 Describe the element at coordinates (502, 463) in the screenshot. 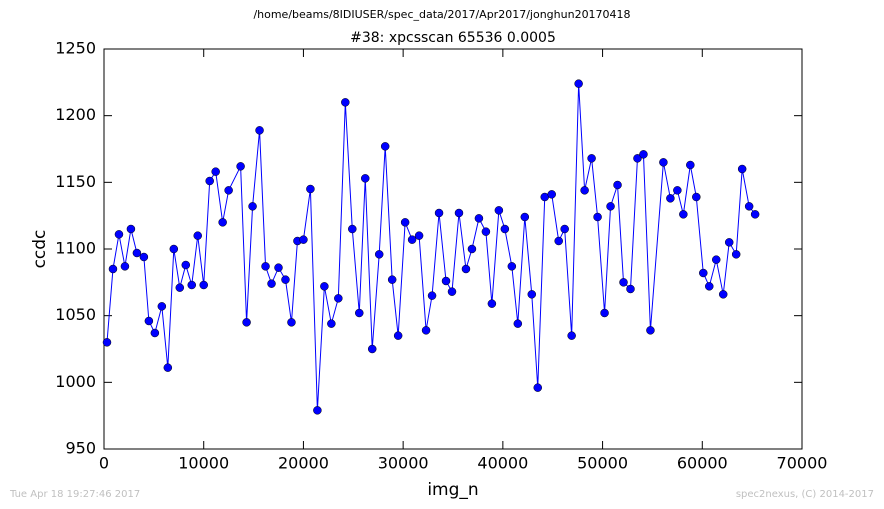

I see `x-tick-label: 40000` at that location.